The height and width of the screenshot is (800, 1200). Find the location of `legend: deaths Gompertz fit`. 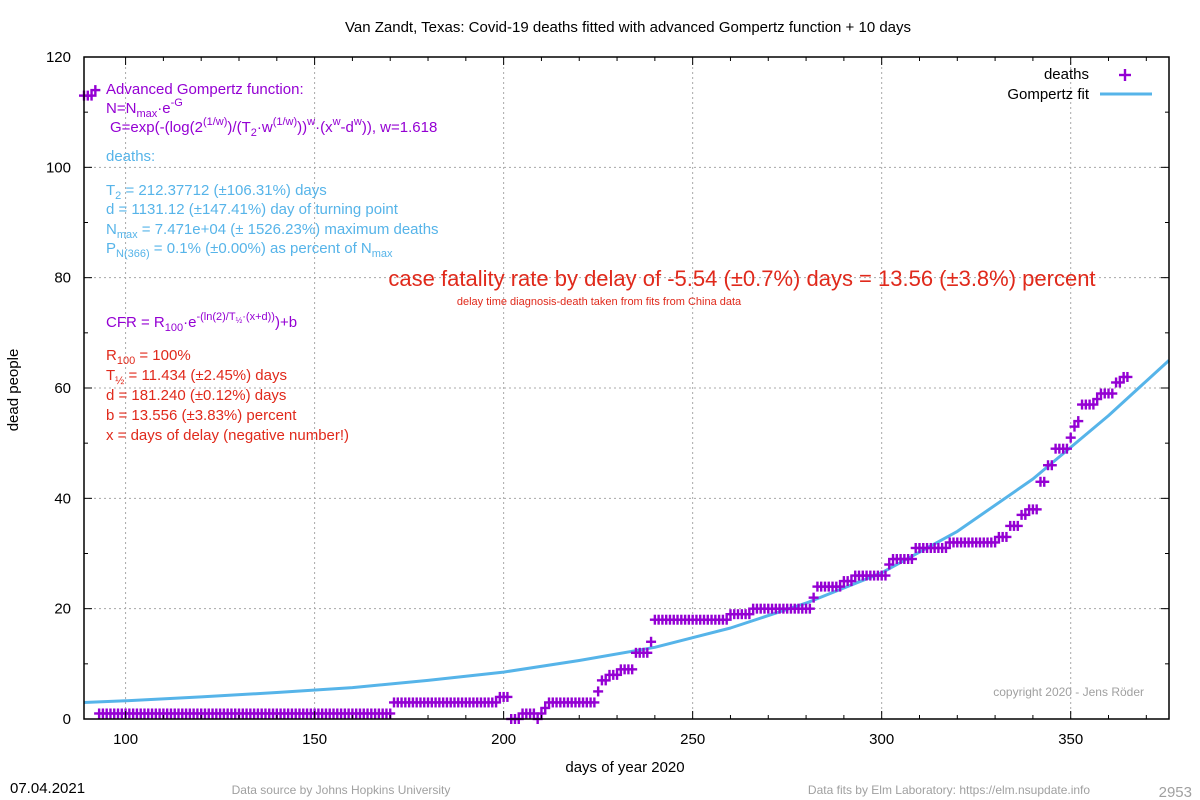

legend: deaths Gompertz fit is located at coordinates (1079, 84).